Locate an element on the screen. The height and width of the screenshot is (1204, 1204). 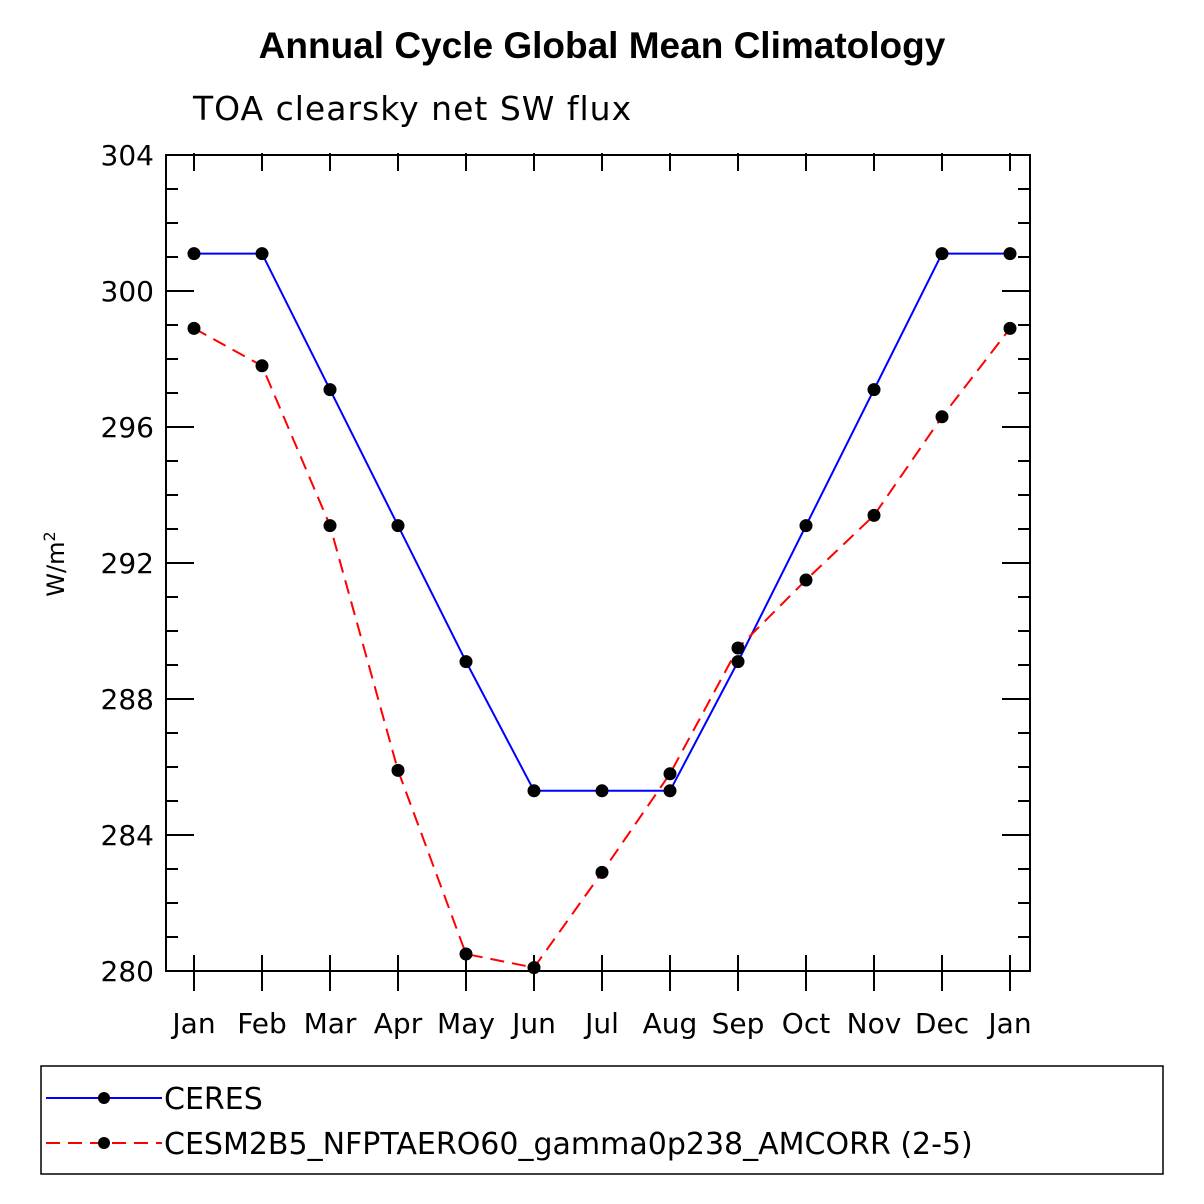
x-tick-label: Jul is located at coordinates (601, 1023).